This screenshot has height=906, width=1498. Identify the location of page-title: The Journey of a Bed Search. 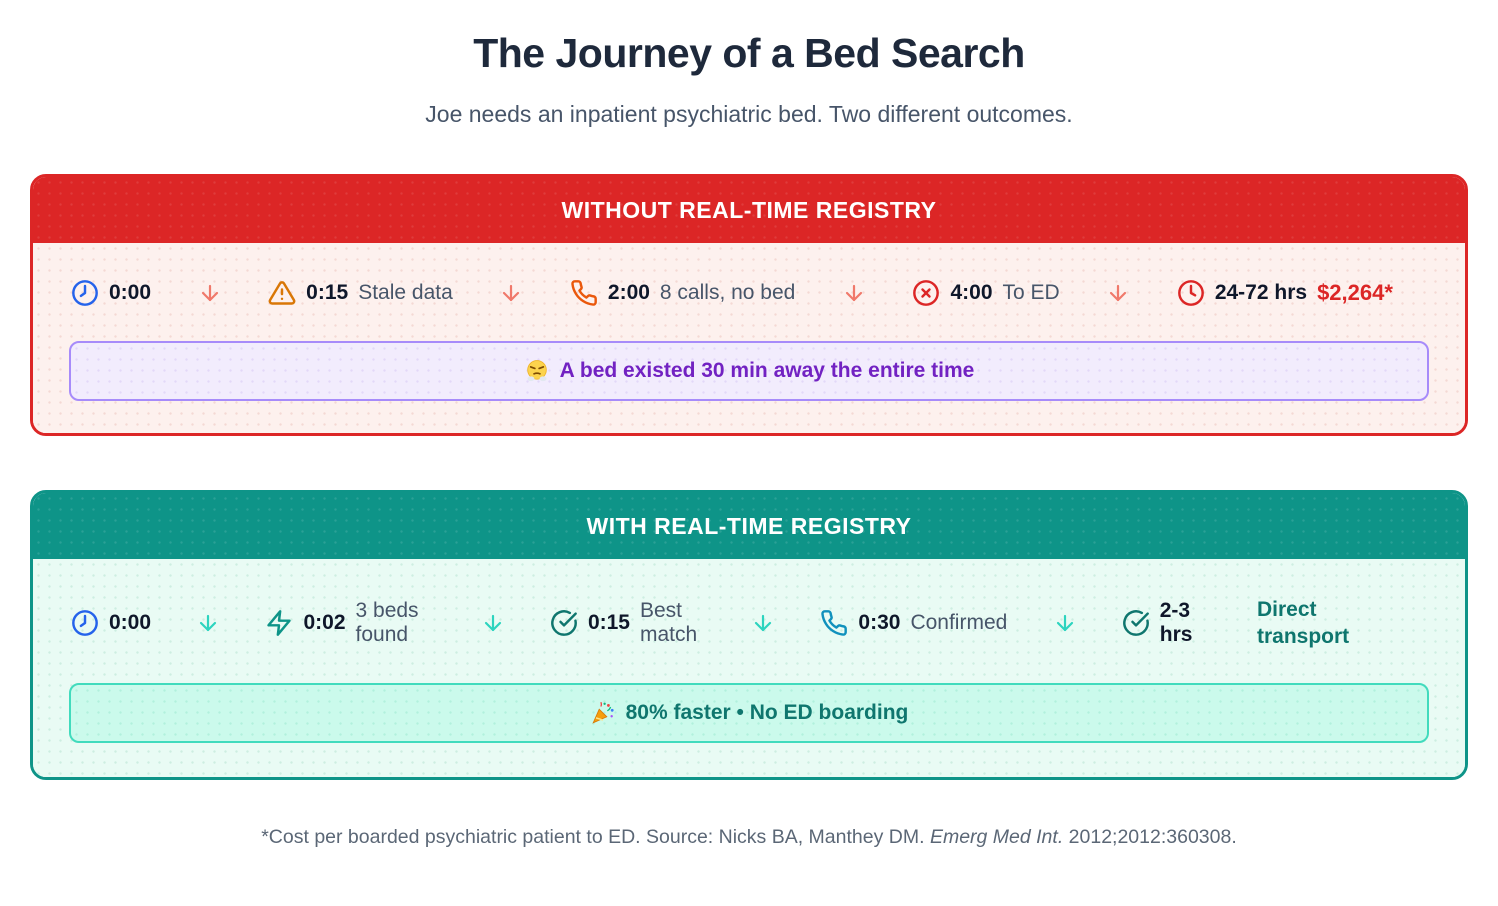
(749, 53).